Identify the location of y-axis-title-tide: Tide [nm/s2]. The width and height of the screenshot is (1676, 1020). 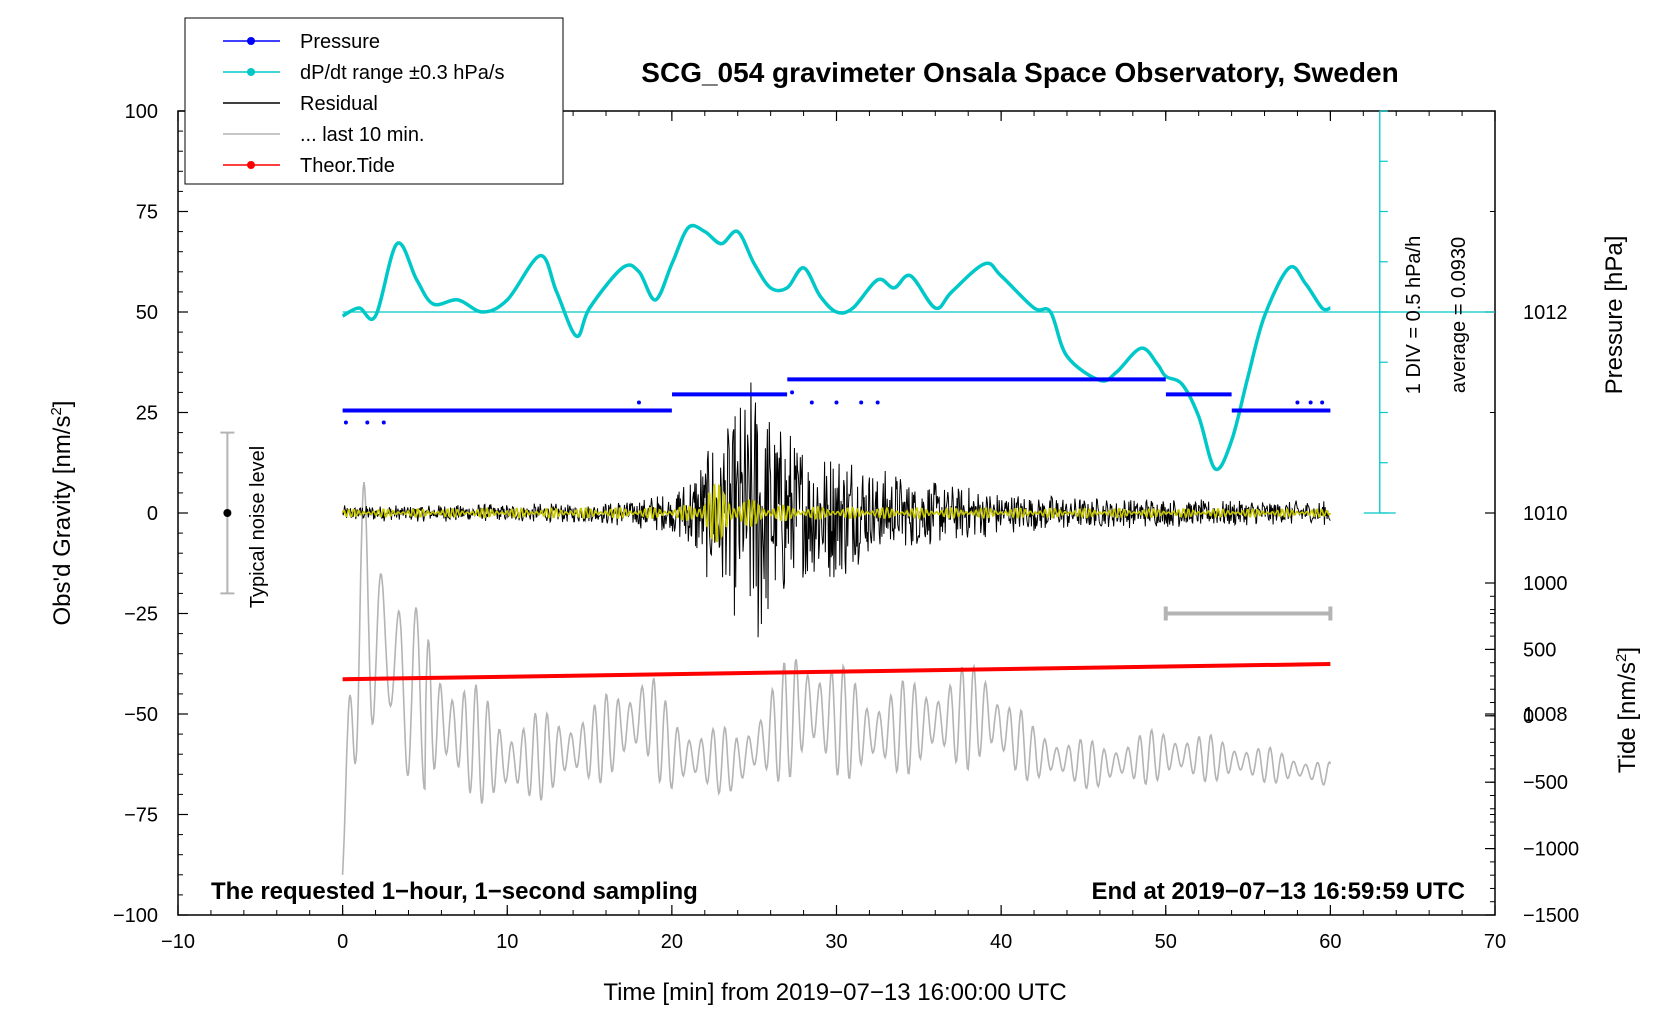
(1627, 710).